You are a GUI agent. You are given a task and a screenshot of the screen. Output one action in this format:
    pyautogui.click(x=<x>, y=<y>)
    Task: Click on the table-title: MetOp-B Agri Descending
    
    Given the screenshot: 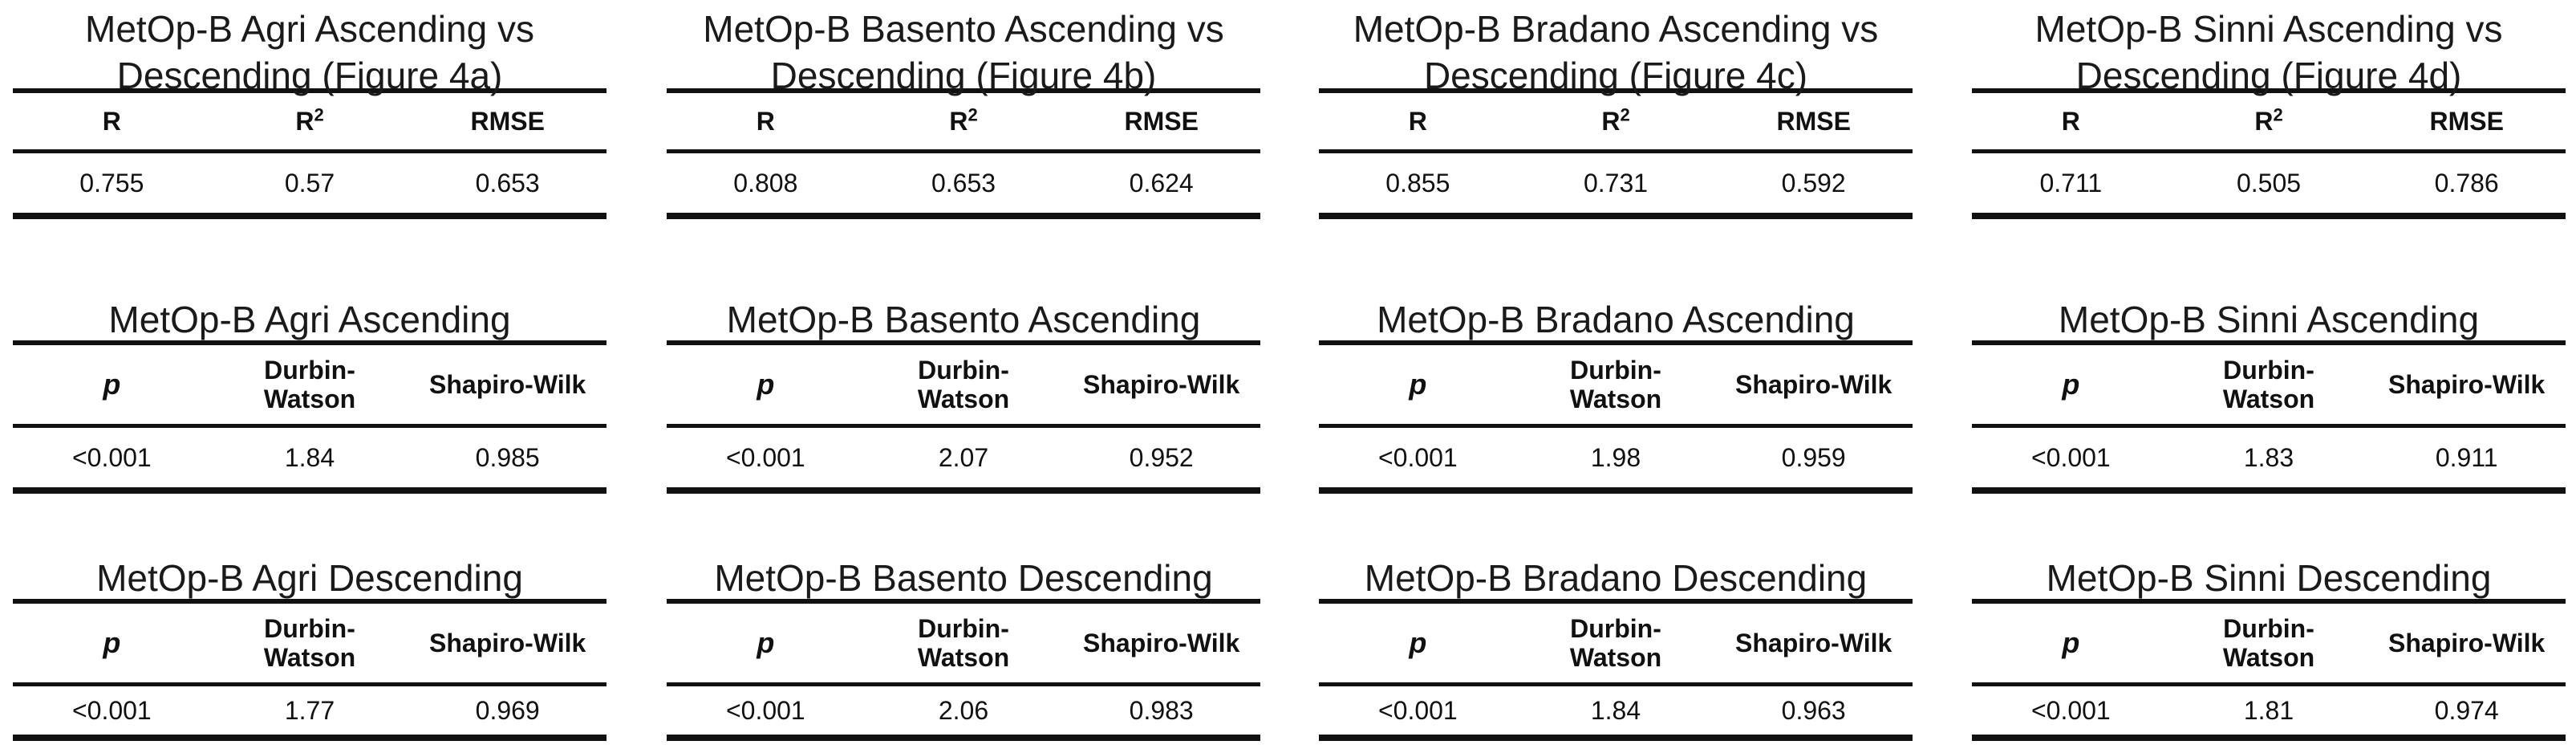 What is the action you would take?
    pyautogui.click(x=309, y=578)
    